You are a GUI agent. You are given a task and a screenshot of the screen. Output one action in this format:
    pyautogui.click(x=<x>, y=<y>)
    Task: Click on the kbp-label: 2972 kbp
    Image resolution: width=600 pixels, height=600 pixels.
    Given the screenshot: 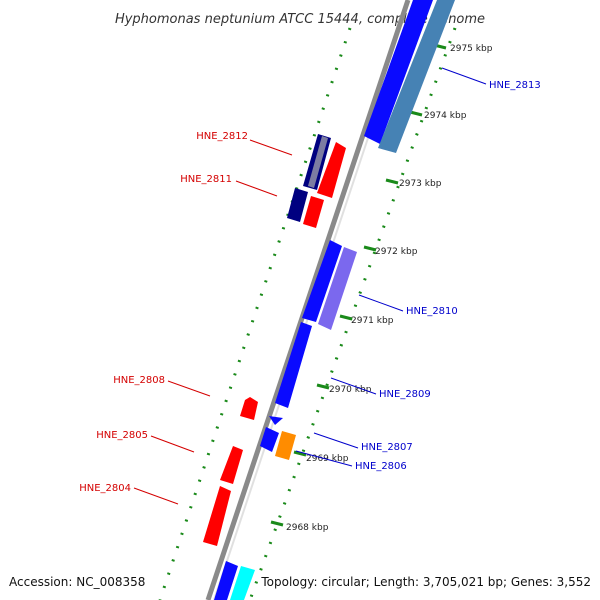 What is the action you would take?
    pyautogui.click(x=396, y=252)
    